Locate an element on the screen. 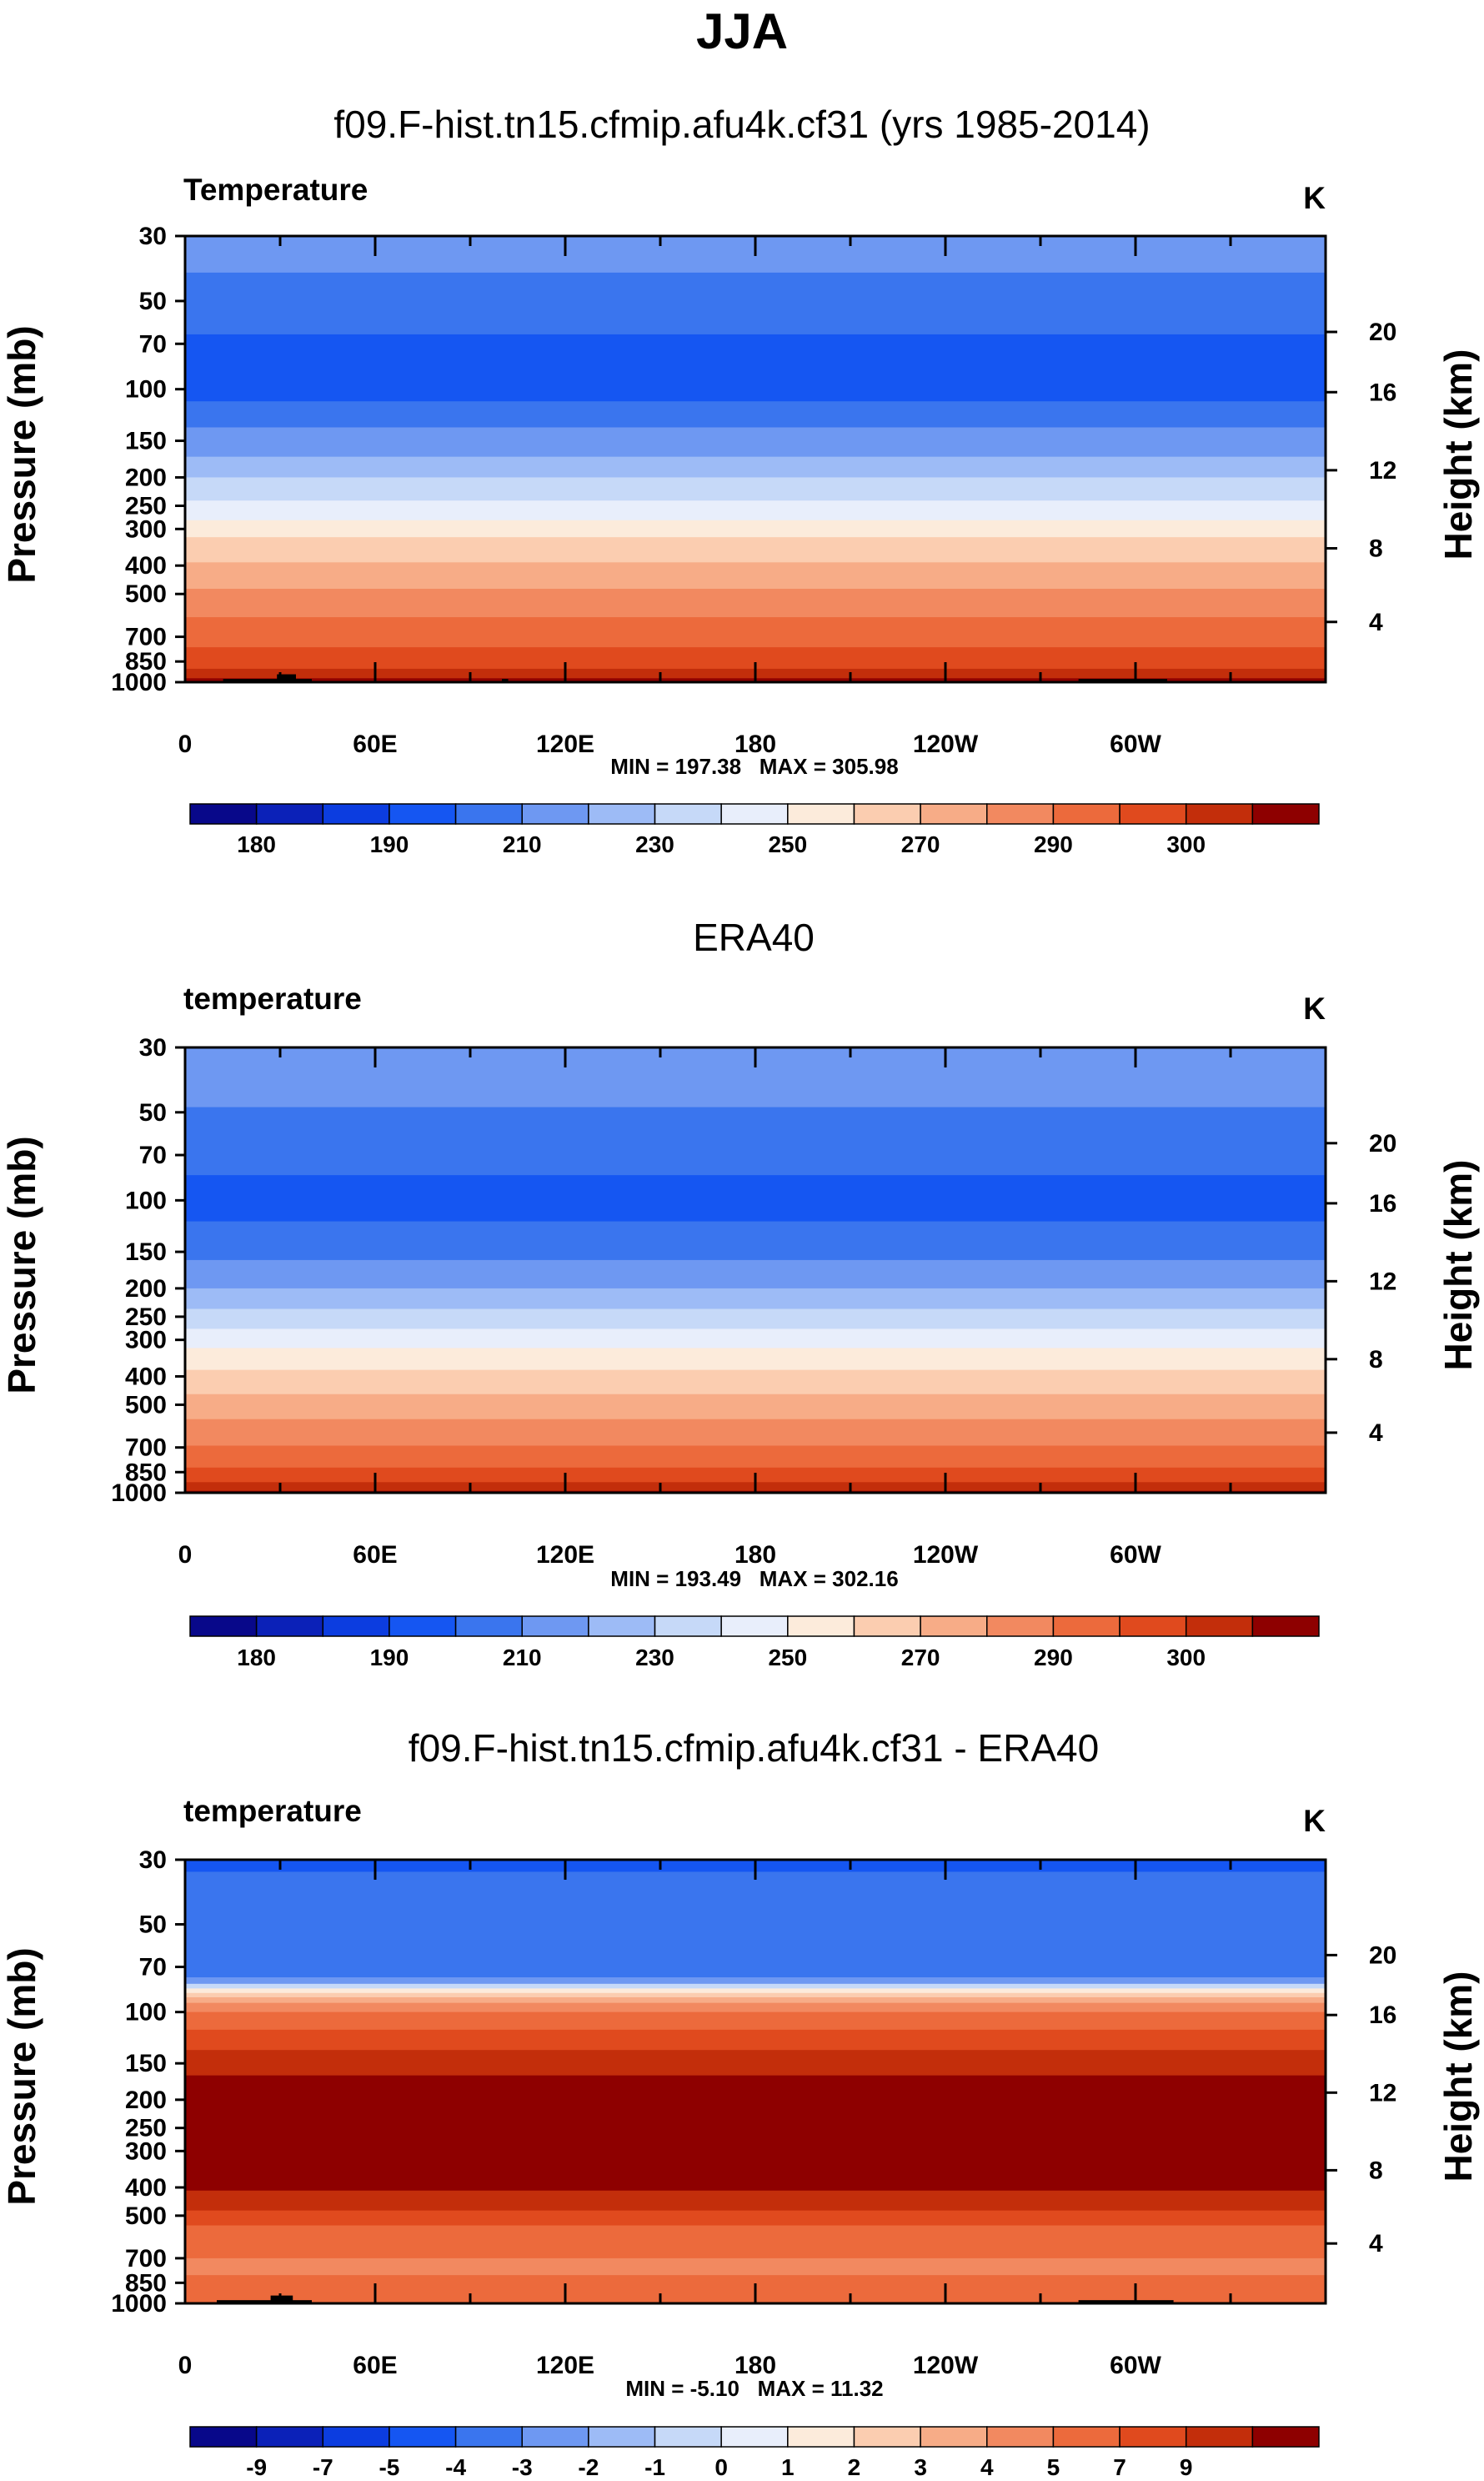  colorbar-label: -9 is located at coordinates (256, 2467).